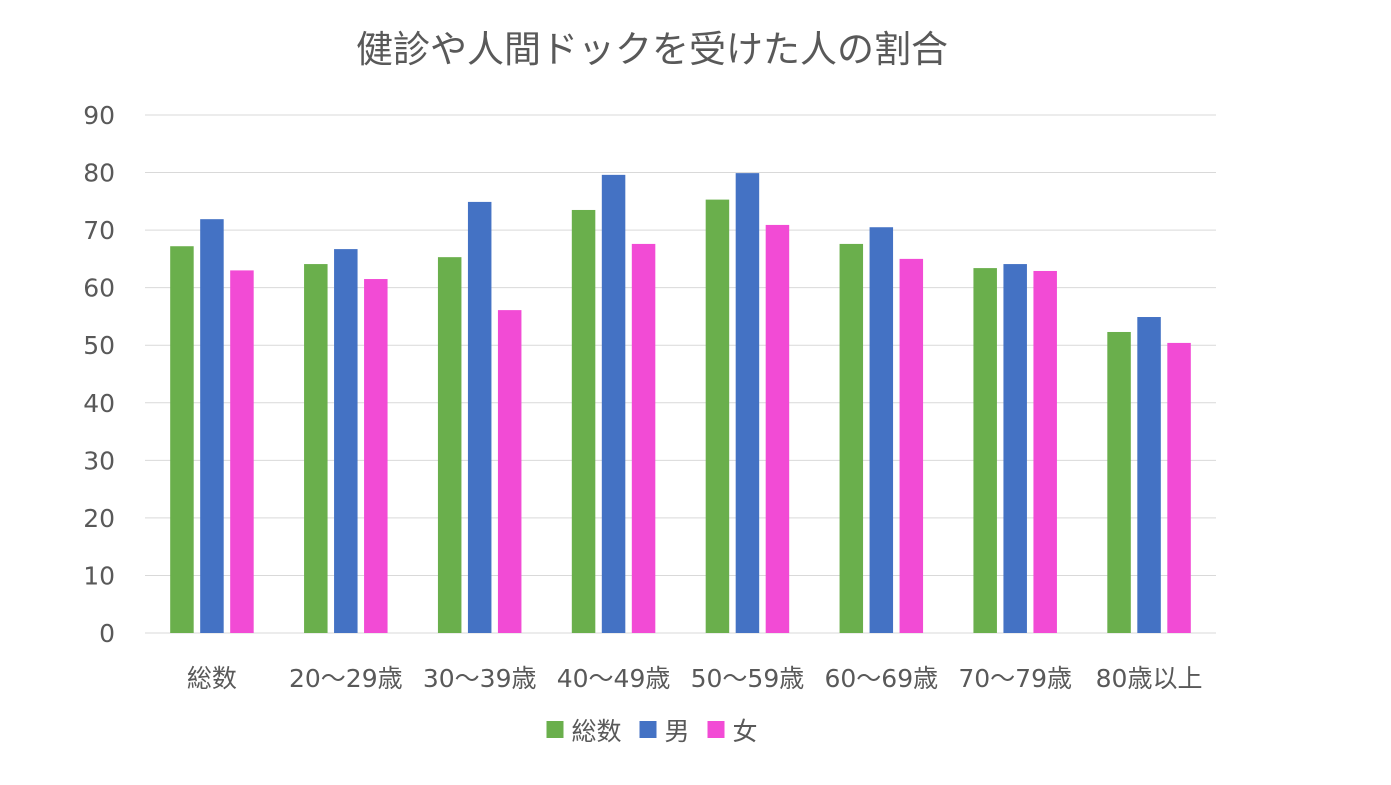  What do you see at coordinates (480, 678) in the screenshot?
I see `x-tick-label: 30～39歳` at bounding box center [480, 678].